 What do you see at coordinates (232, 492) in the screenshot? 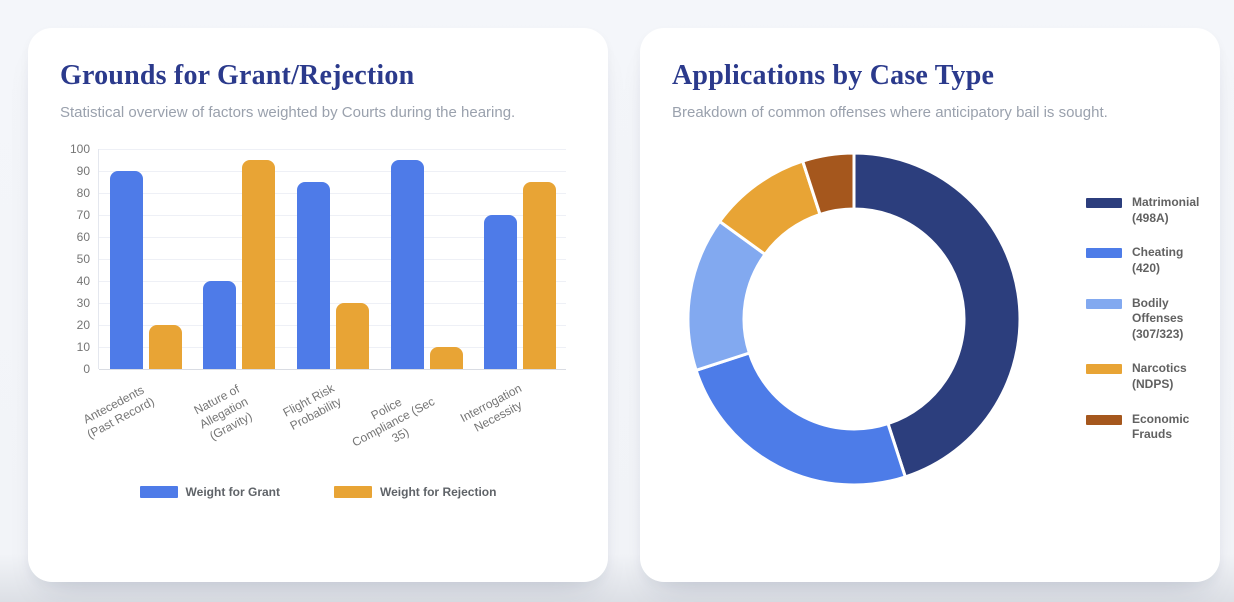
I see `legend-label: Weight for Grant` at bounding box center [232, 492].